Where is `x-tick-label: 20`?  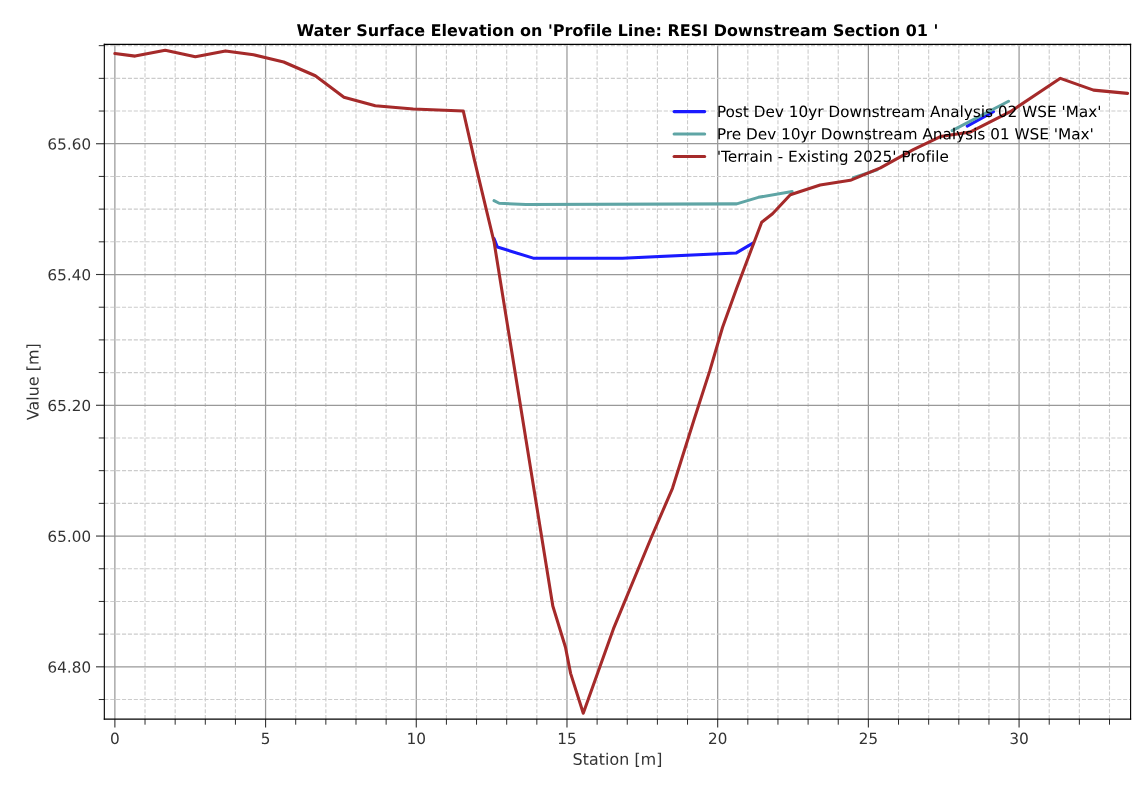
x-tick-label: 20 is located at coordinates (718, 738).